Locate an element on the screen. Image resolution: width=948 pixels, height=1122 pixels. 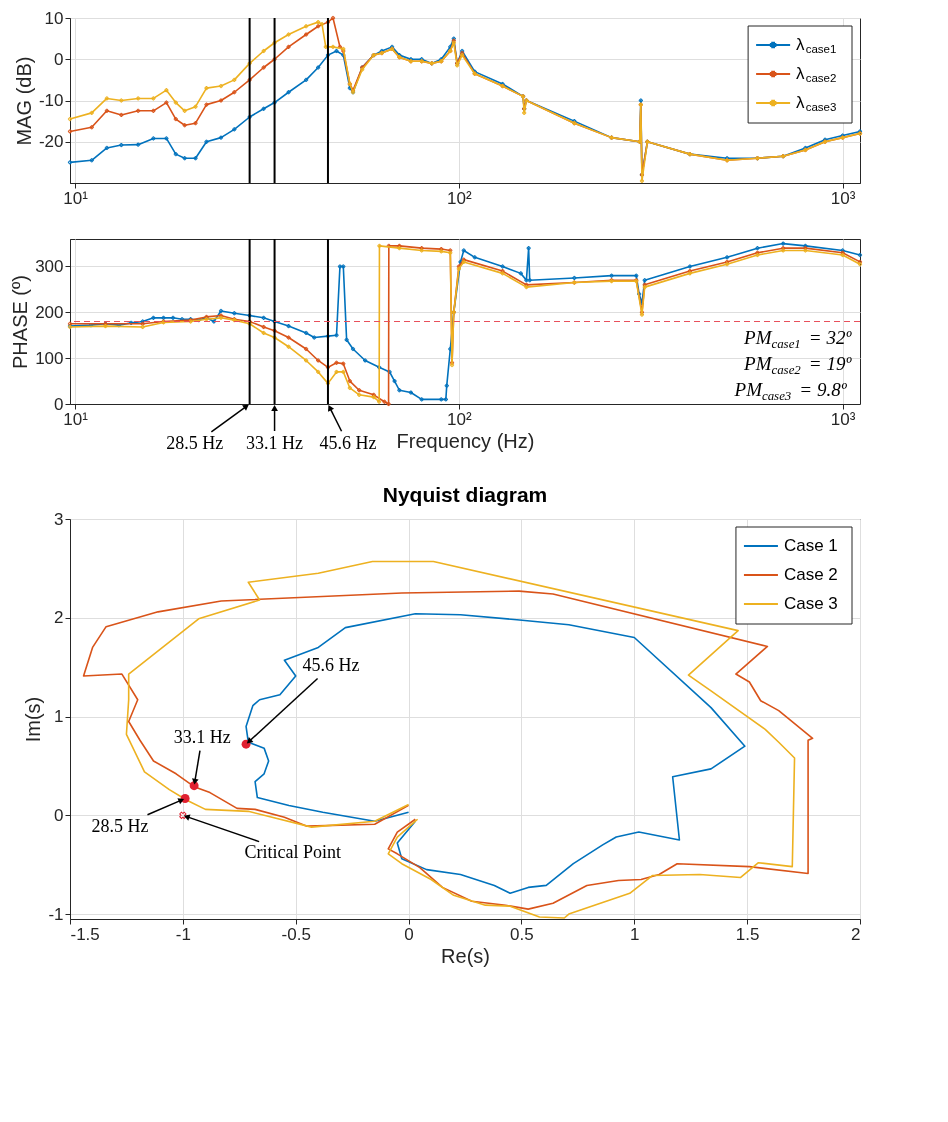
chart-title: Nyquist diagram is located at coordinates (465, 494).